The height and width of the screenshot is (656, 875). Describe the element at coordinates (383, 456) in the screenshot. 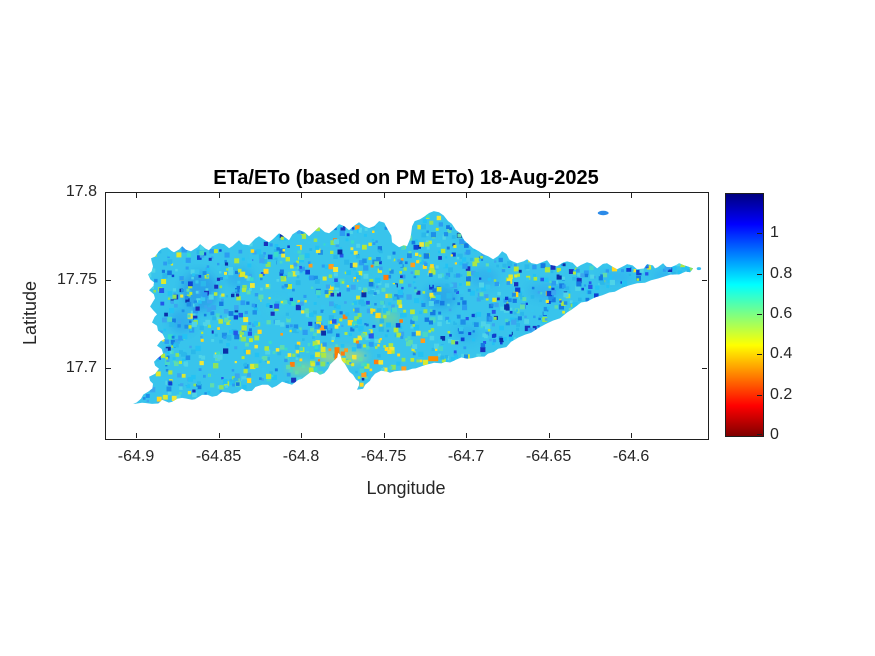

I see `x-tick-label: -64.75` at that location.